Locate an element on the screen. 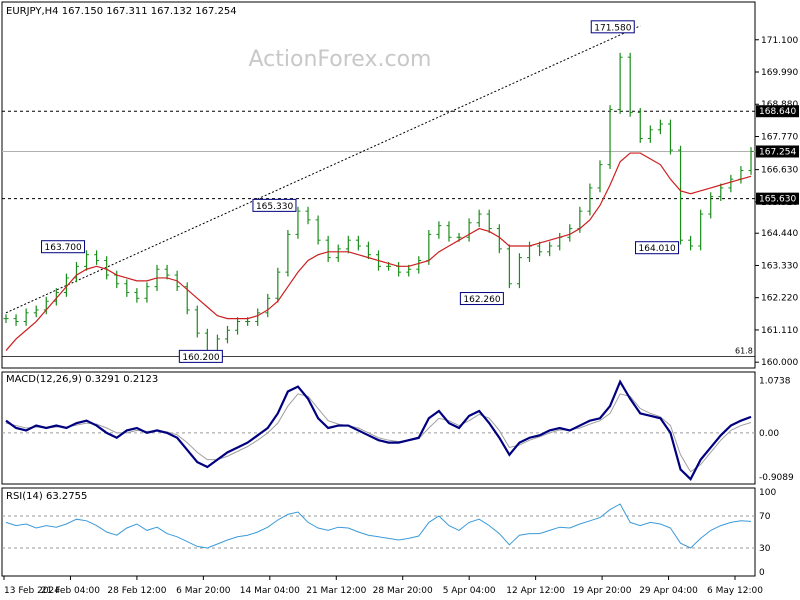  price-annotation-label: 165.330 is located at coordinates (274, 207).